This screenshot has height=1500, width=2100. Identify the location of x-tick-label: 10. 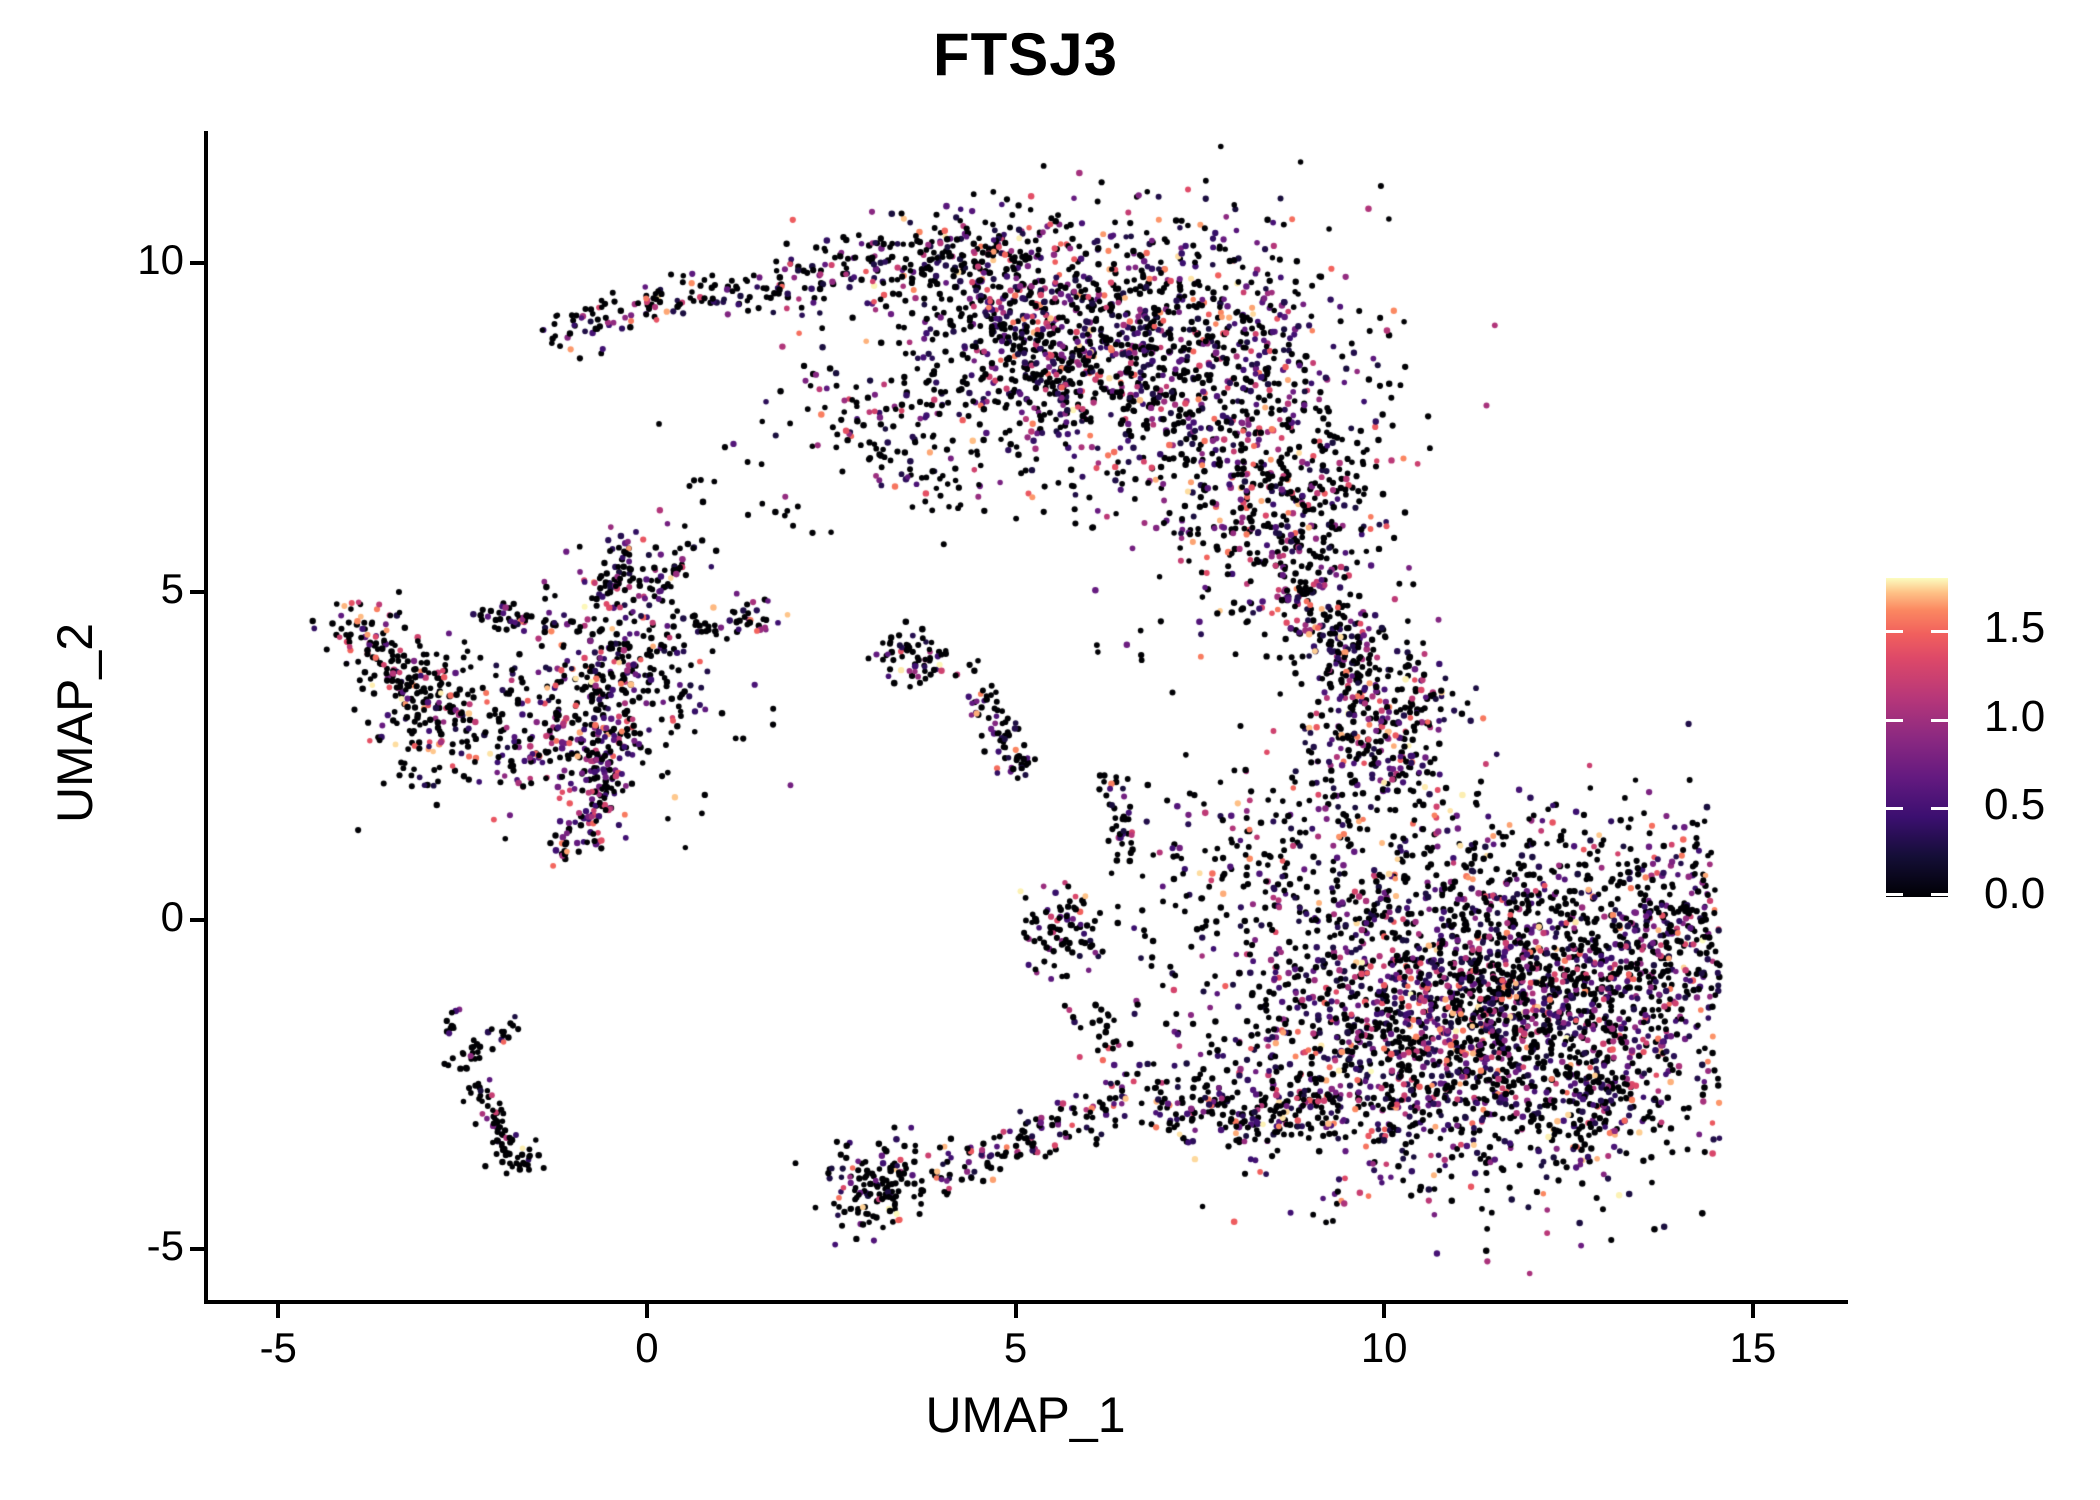
(1384, 1347).